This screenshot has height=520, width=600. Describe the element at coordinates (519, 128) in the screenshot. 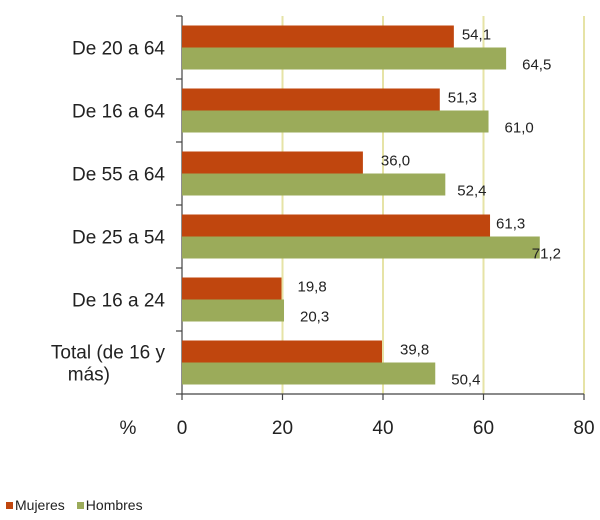

I see `data-label-hombres-1: 61,0` at that location.